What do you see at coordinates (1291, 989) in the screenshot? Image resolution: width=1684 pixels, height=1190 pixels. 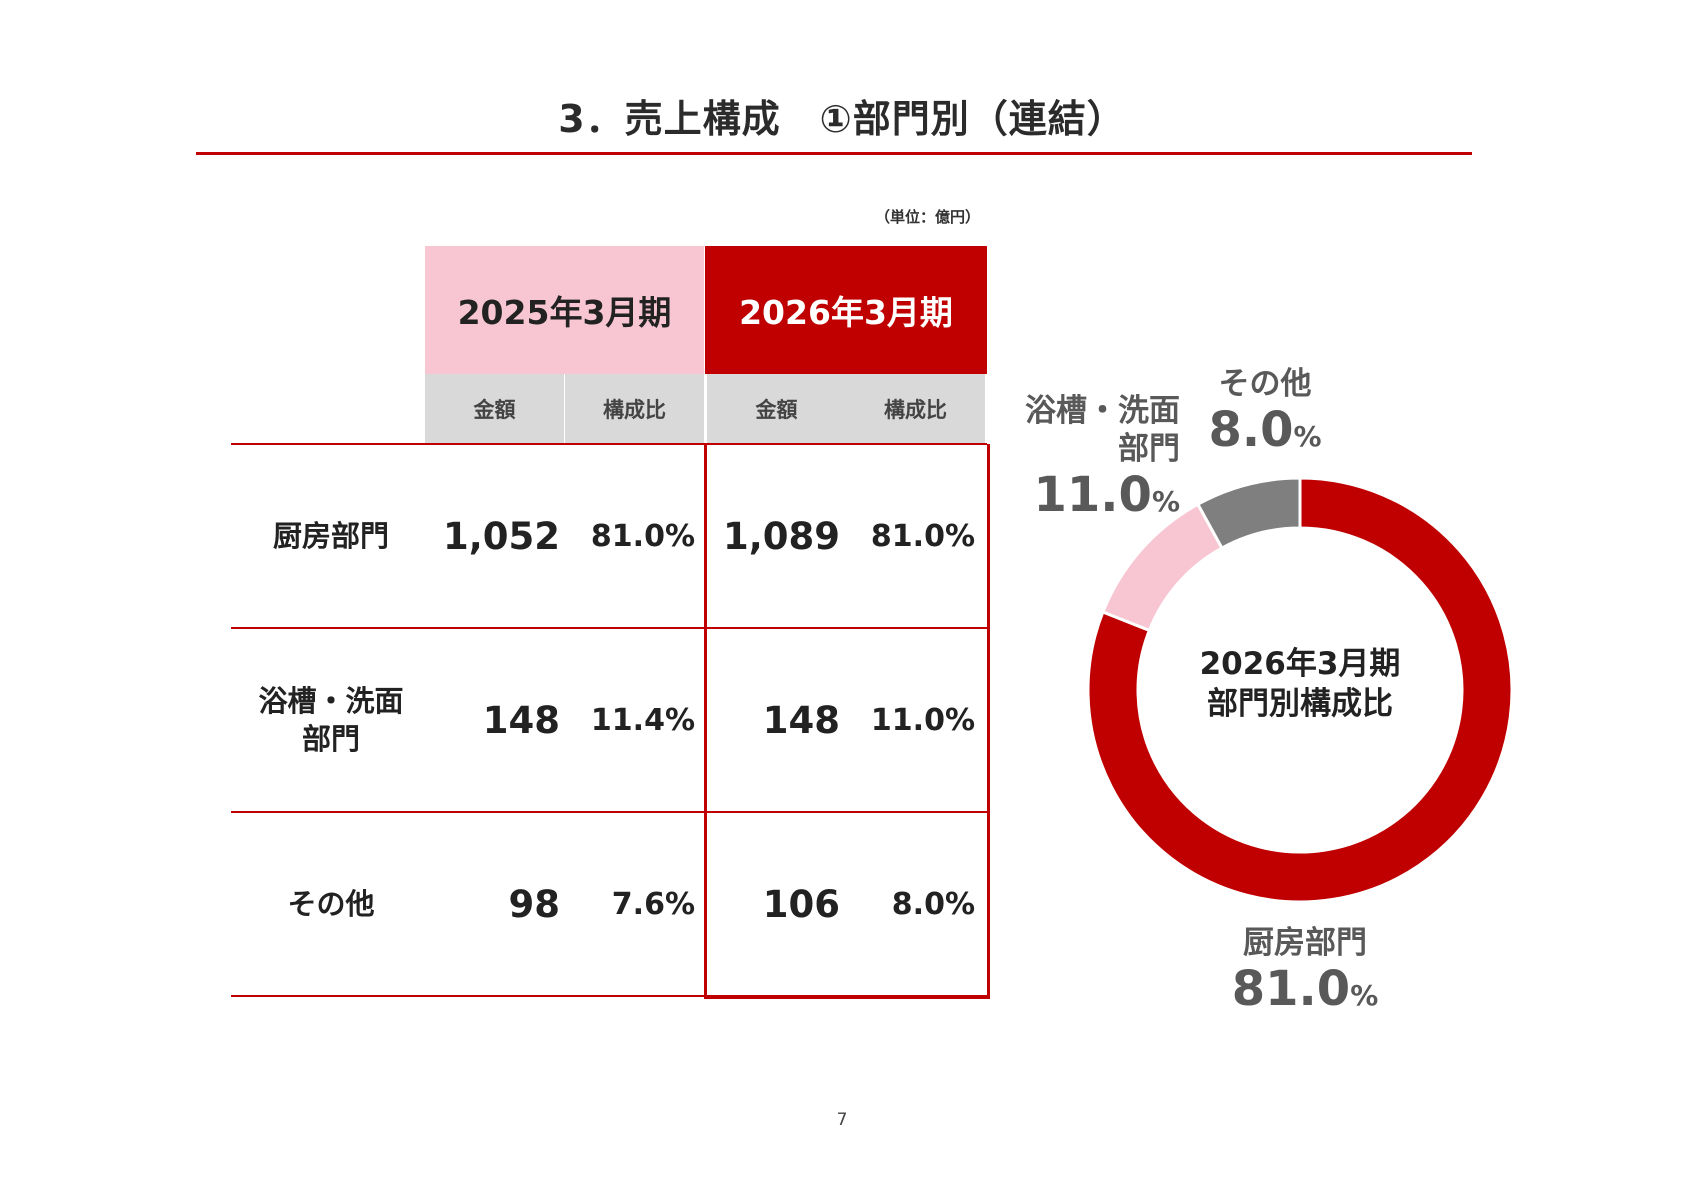 I see `donut-label-kitchen-value: 81.0` at bounding box center [1291, 989].